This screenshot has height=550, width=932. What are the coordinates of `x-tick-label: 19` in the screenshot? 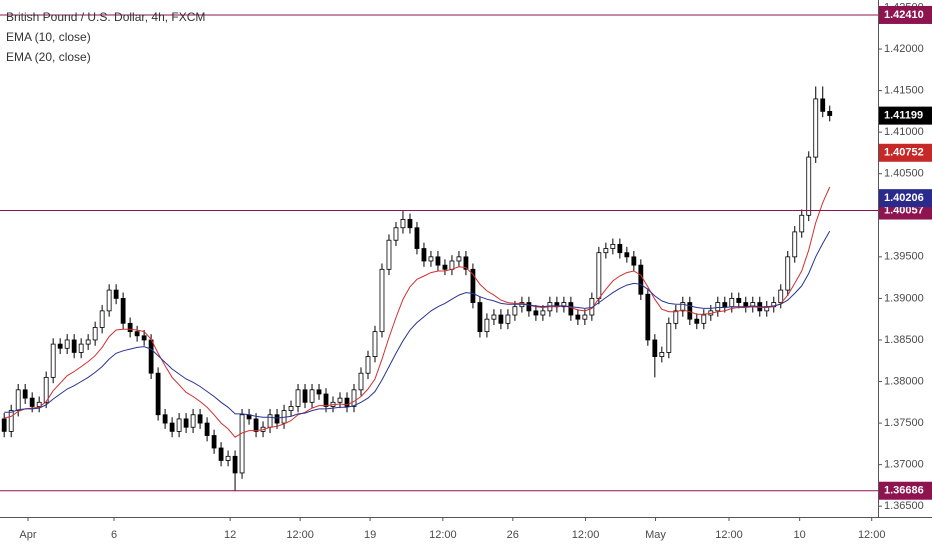 It's located at (370, 535).